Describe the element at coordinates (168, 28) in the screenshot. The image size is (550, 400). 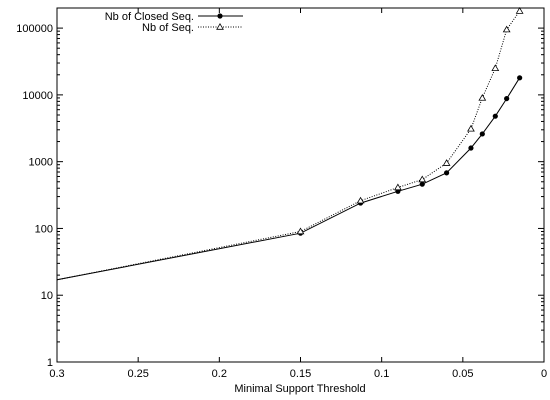
I see `legend-label-seq: Nb of Seq.` at that location.